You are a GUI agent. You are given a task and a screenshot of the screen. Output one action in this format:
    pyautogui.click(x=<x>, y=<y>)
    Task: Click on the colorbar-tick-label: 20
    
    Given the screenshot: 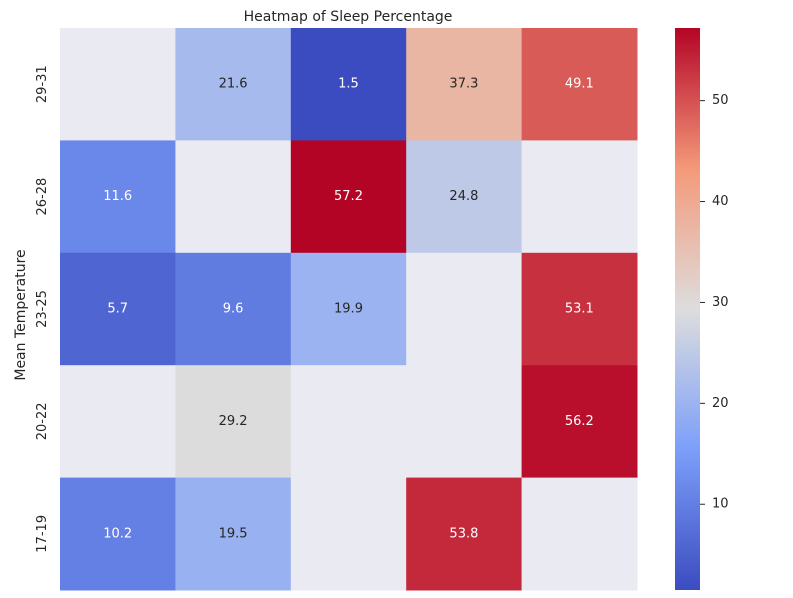 What is the action you would take?
    pyautogui.click(x=720, y=403)
    